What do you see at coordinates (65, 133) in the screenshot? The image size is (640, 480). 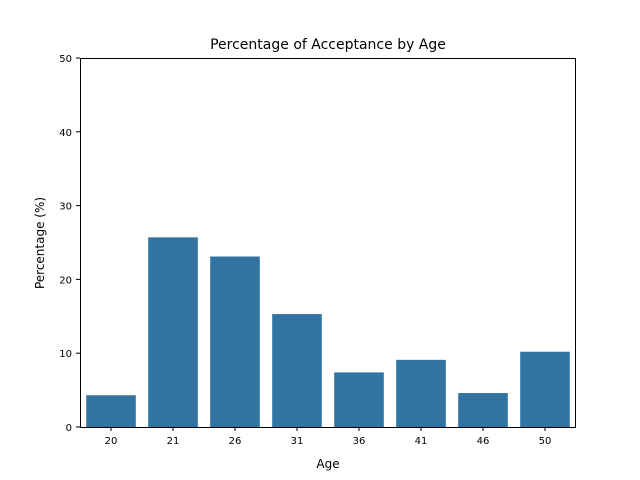 I see `y-tick-label: 40` at bounding box center [65, 133].